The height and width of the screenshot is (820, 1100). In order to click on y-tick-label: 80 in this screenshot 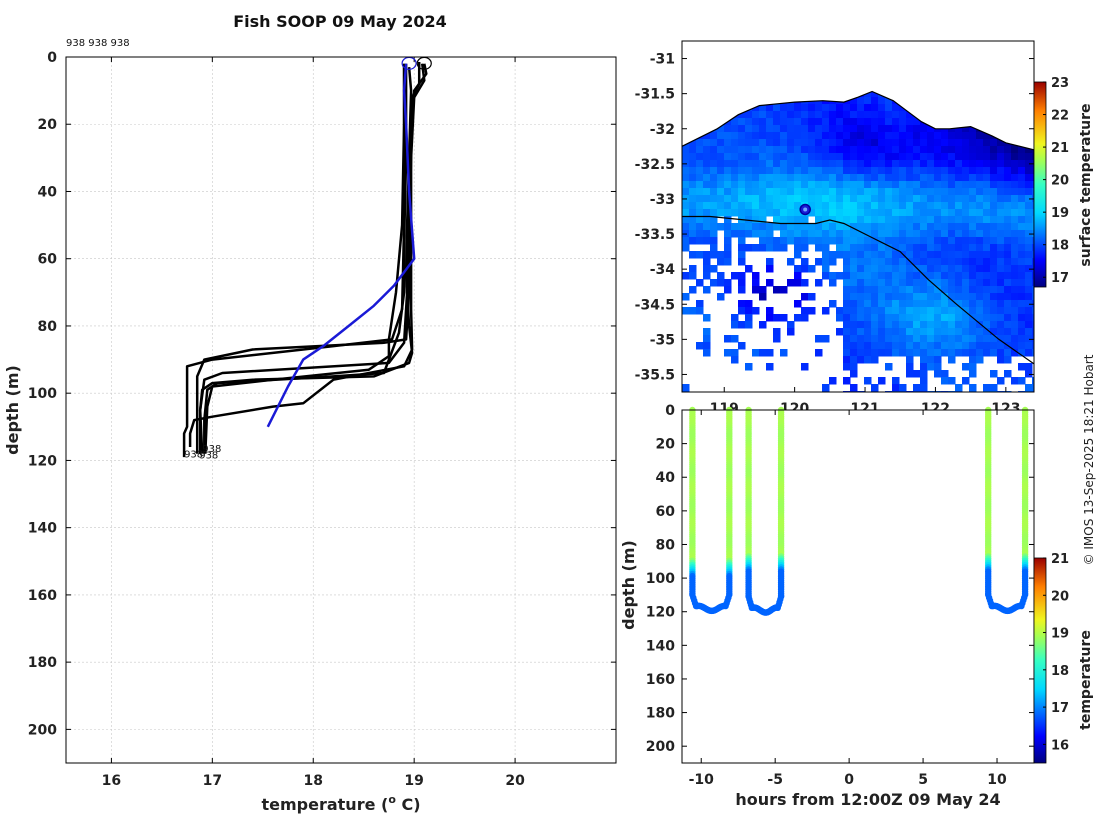, I will do `click(48, 327)`.